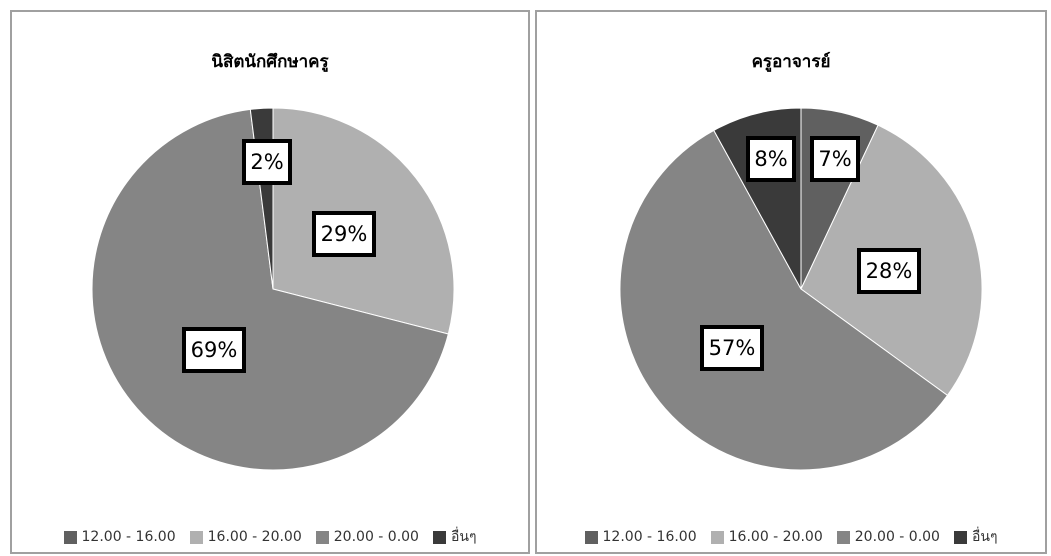 This screenshot has width=1051, height=556. I want to click on data-label-text: 8%, so click(770, 159).